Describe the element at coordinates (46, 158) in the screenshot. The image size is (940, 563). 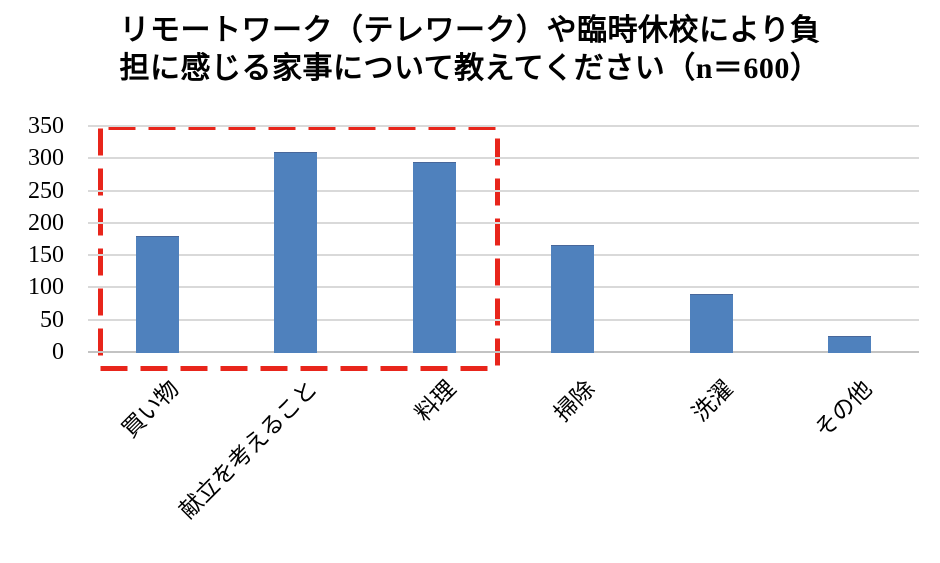
I see `y-axis-tick-label: 300` at that location.